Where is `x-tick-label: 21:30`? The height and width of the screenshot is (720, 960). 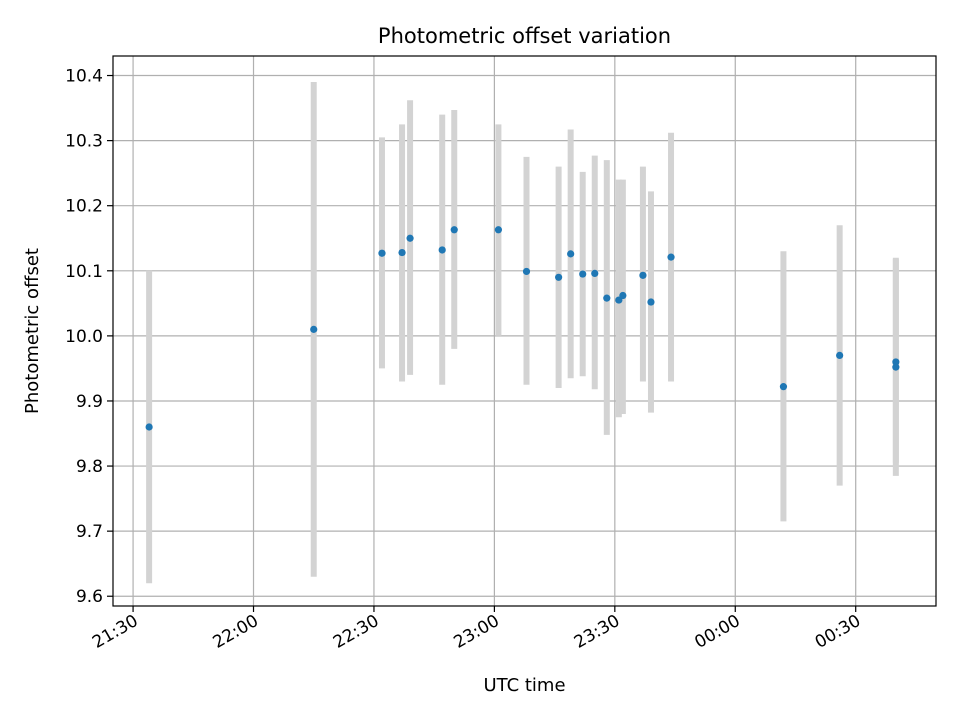 x-tick-label: 21:30 is located at coordinates (115, 632).